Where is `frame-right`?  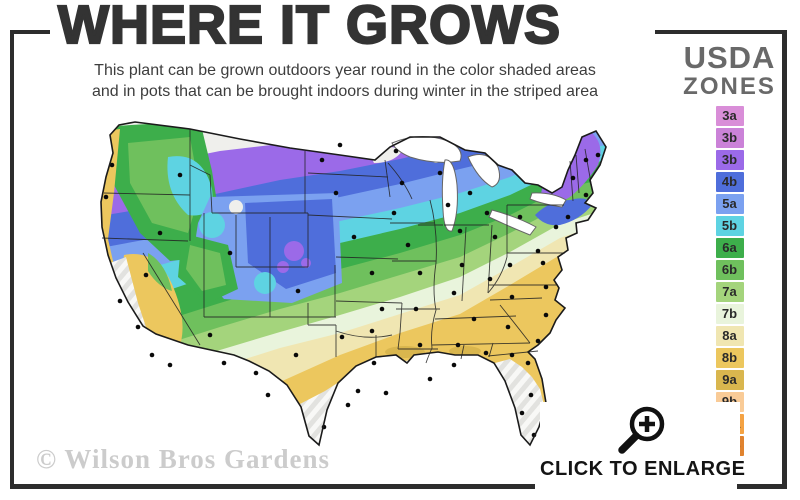
frame-right is located at coordinates (784, 259).